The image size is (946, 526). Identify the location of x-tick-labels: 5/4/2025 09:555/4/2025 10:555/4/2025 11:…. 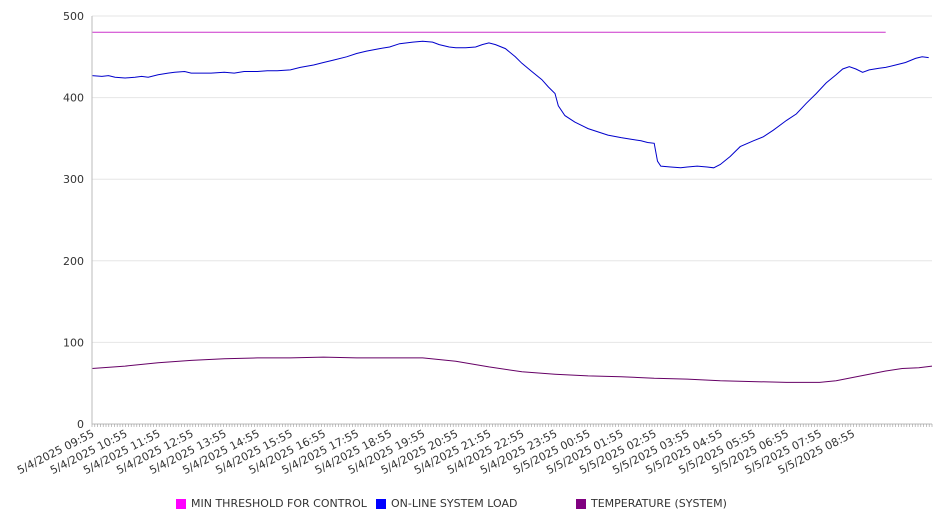
(436, 452).